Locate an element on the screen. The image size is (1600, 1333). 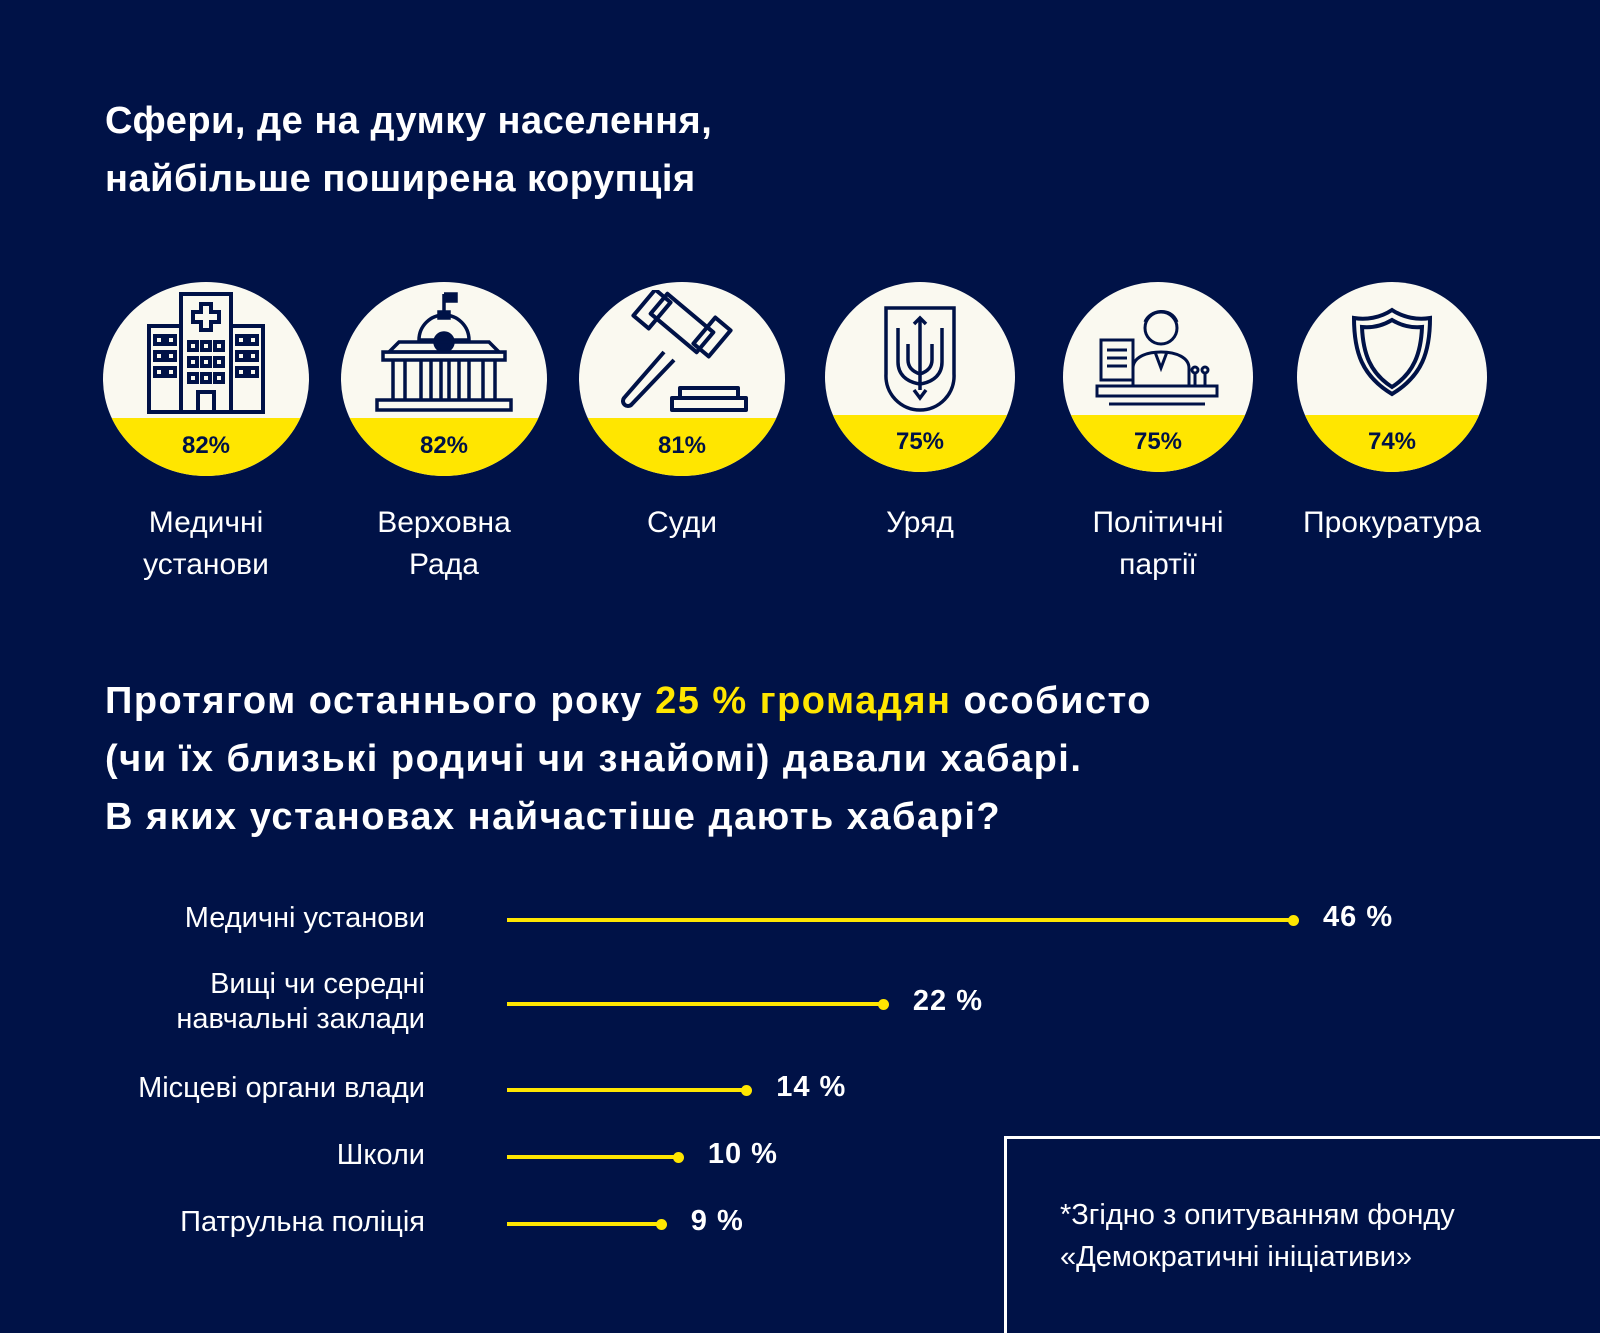
hospital-icon is located at coordinates (206, 353).